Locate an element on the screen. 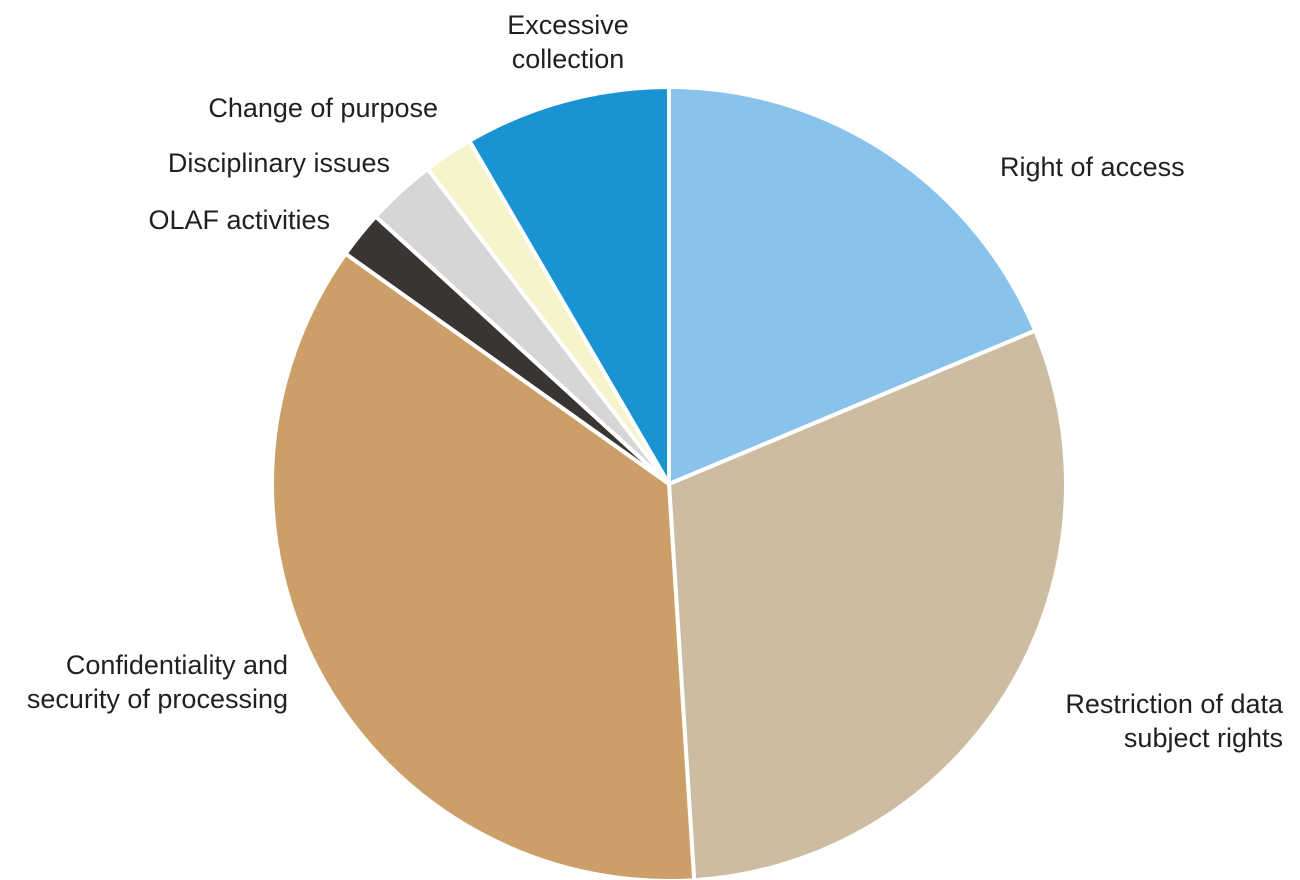 This screenshot has height=880, width=1300. slice-label-line: Change of purpose is located at coordinates (323, 108).